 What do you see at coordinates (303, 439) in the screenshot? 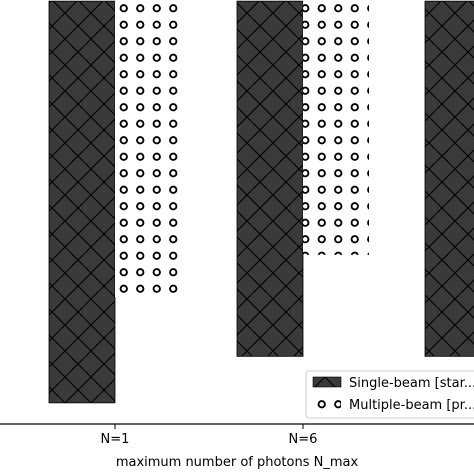
I see `x-tick-label: N=6` at bounding box center [303, 439].